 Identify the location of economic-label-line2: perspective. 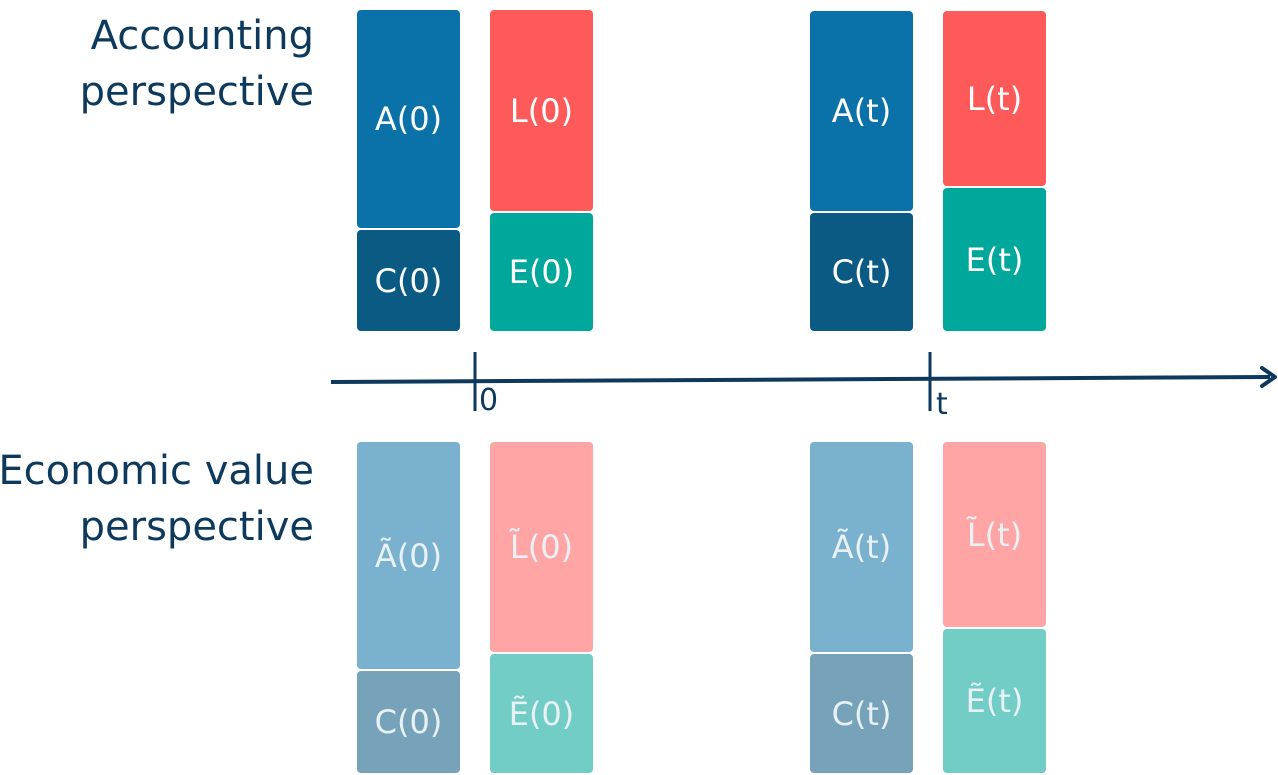
(196, 527).